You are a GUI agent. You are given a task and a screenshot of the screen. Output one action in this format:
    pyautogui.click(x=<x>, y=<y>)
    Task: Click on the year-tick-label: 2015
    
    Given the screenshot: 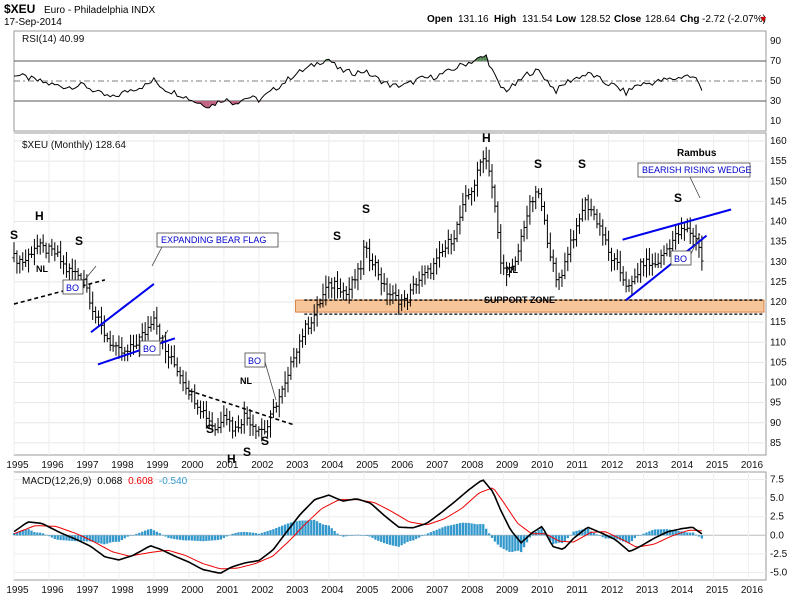 What is the action you would take?
    pyautogui.click(x=717, y=465)
    